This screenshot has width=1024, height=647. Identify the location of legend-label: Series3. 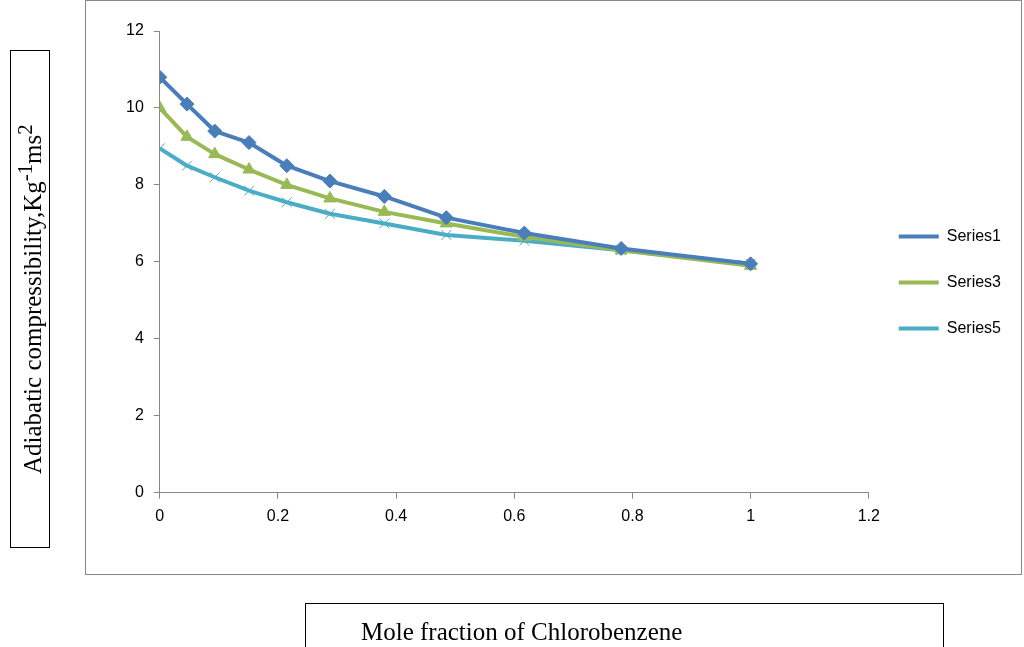
(974, 281).